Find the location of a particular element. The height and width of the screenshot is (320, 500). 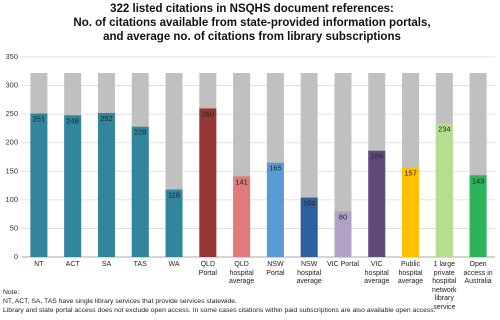

x-tick-label: ACT is located at coordinates (72, 264).